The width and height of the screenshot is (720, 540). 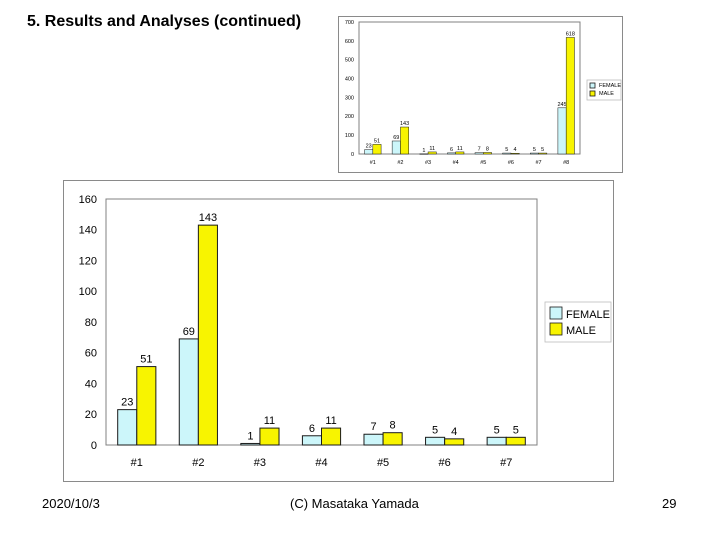 What do you see at coordinates (349, 42) in the screenshot?
I see `y-tick-label: 600` at bounding box center [349, 42].